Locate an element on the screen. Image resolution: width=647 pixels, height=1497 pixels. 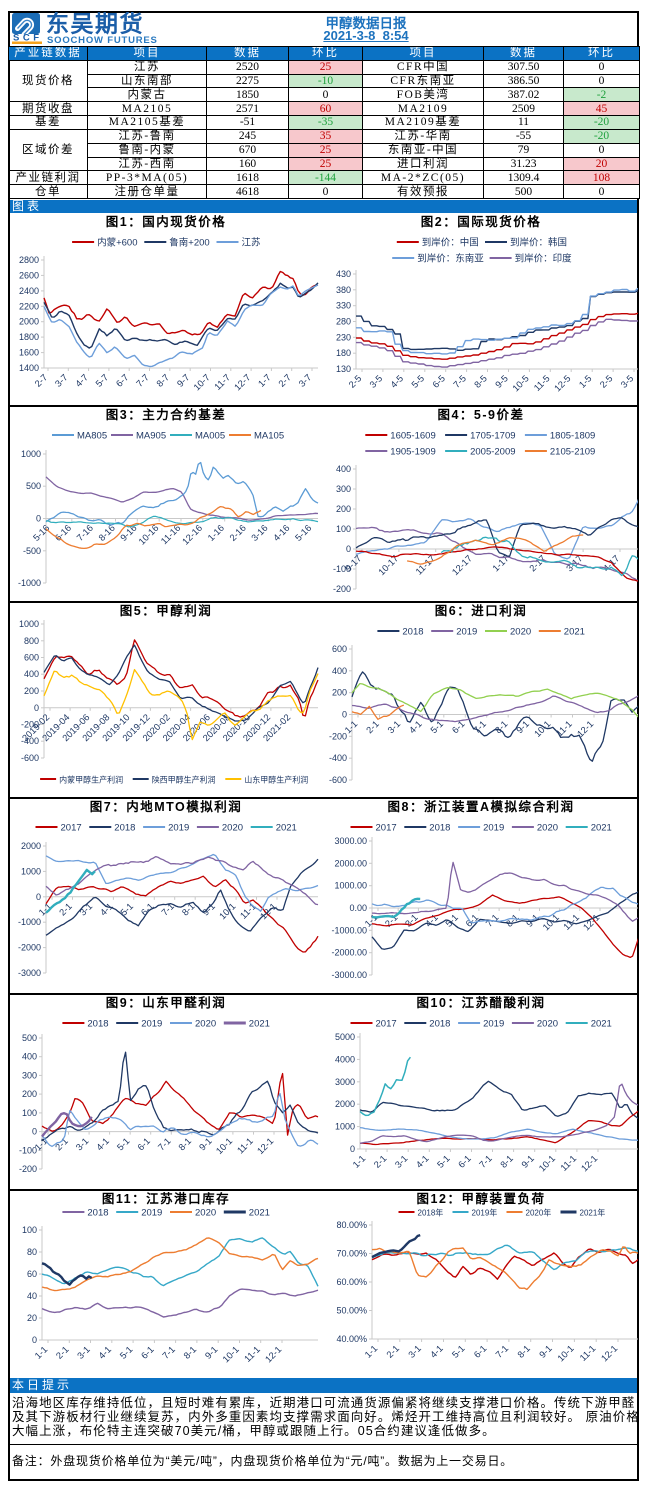
svg-text: 70.00% is located at coordinates (351, 1254).